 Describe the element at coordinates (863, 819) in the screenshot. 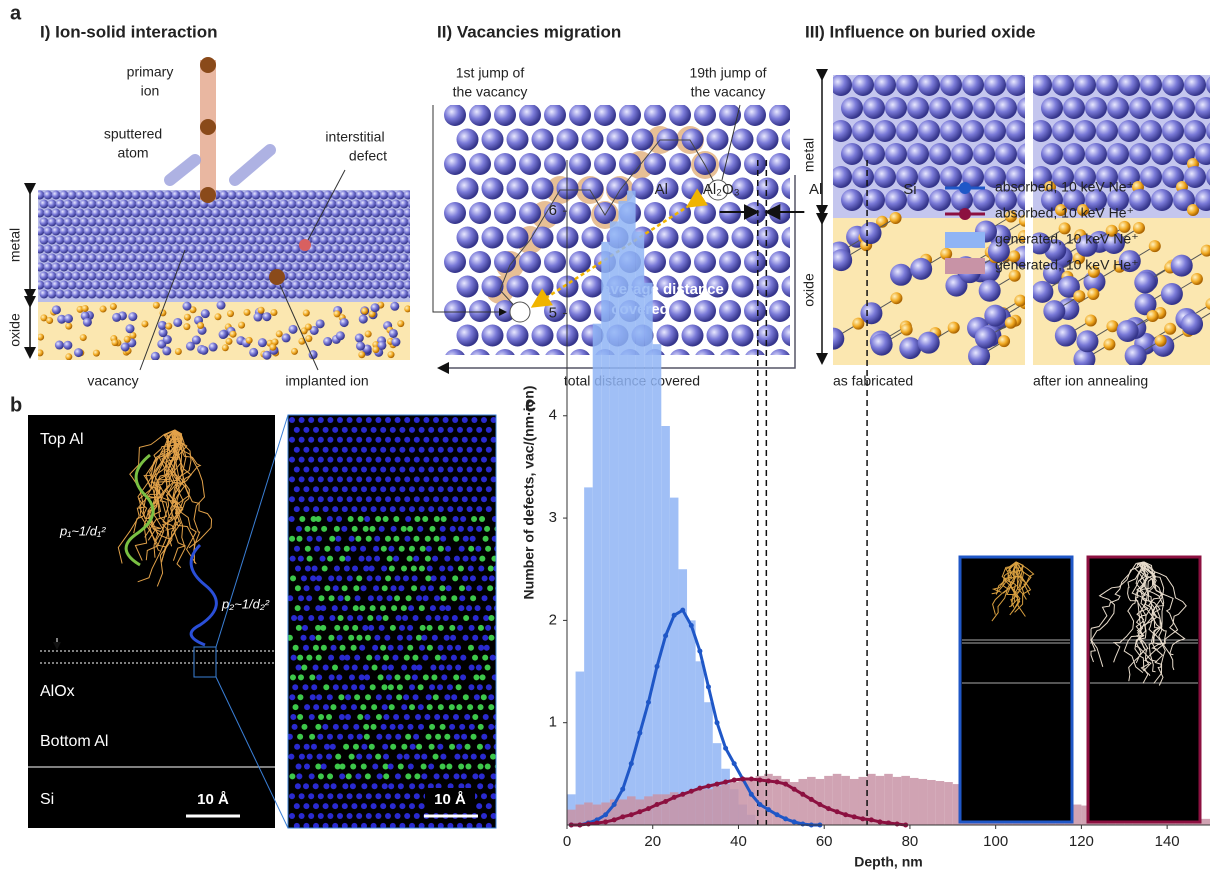

I see `series-marker` at that location.